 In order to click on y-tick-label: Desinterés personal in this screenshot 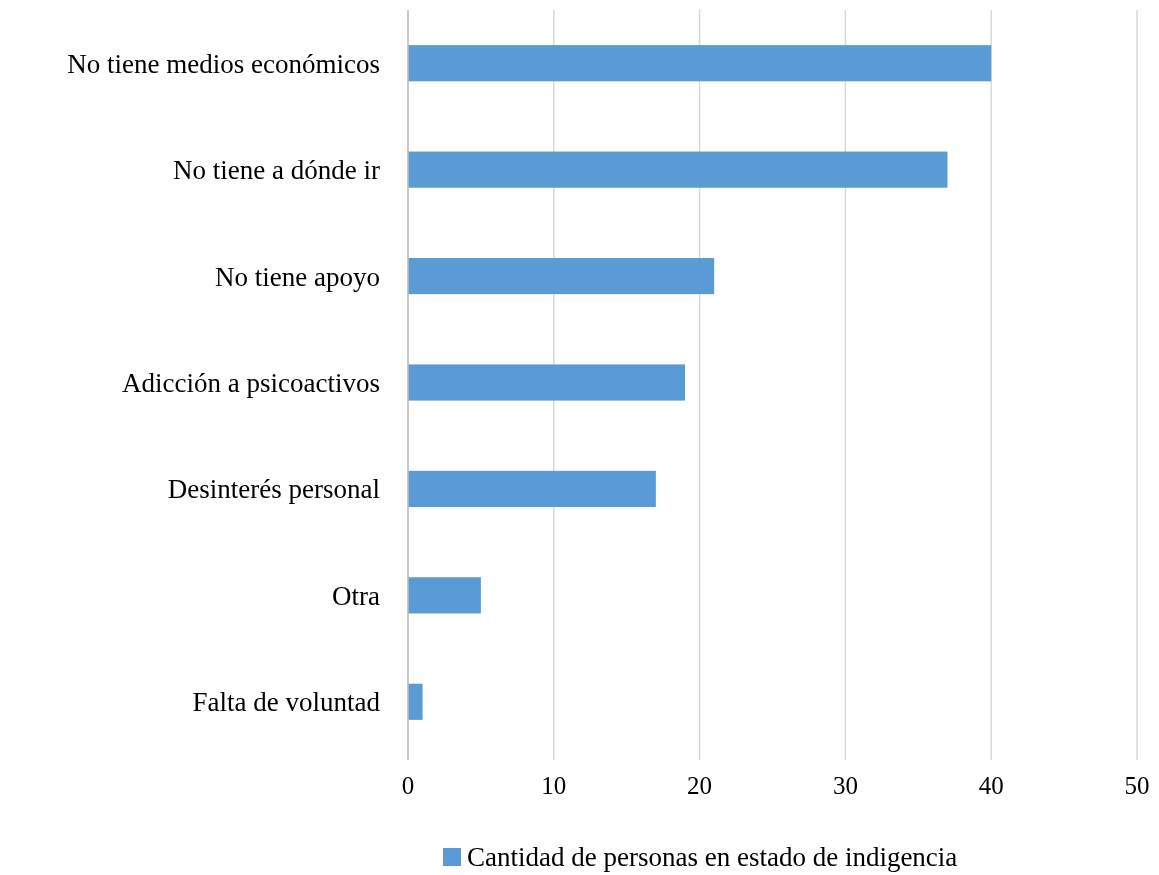, I will do `click(273, 489)`.